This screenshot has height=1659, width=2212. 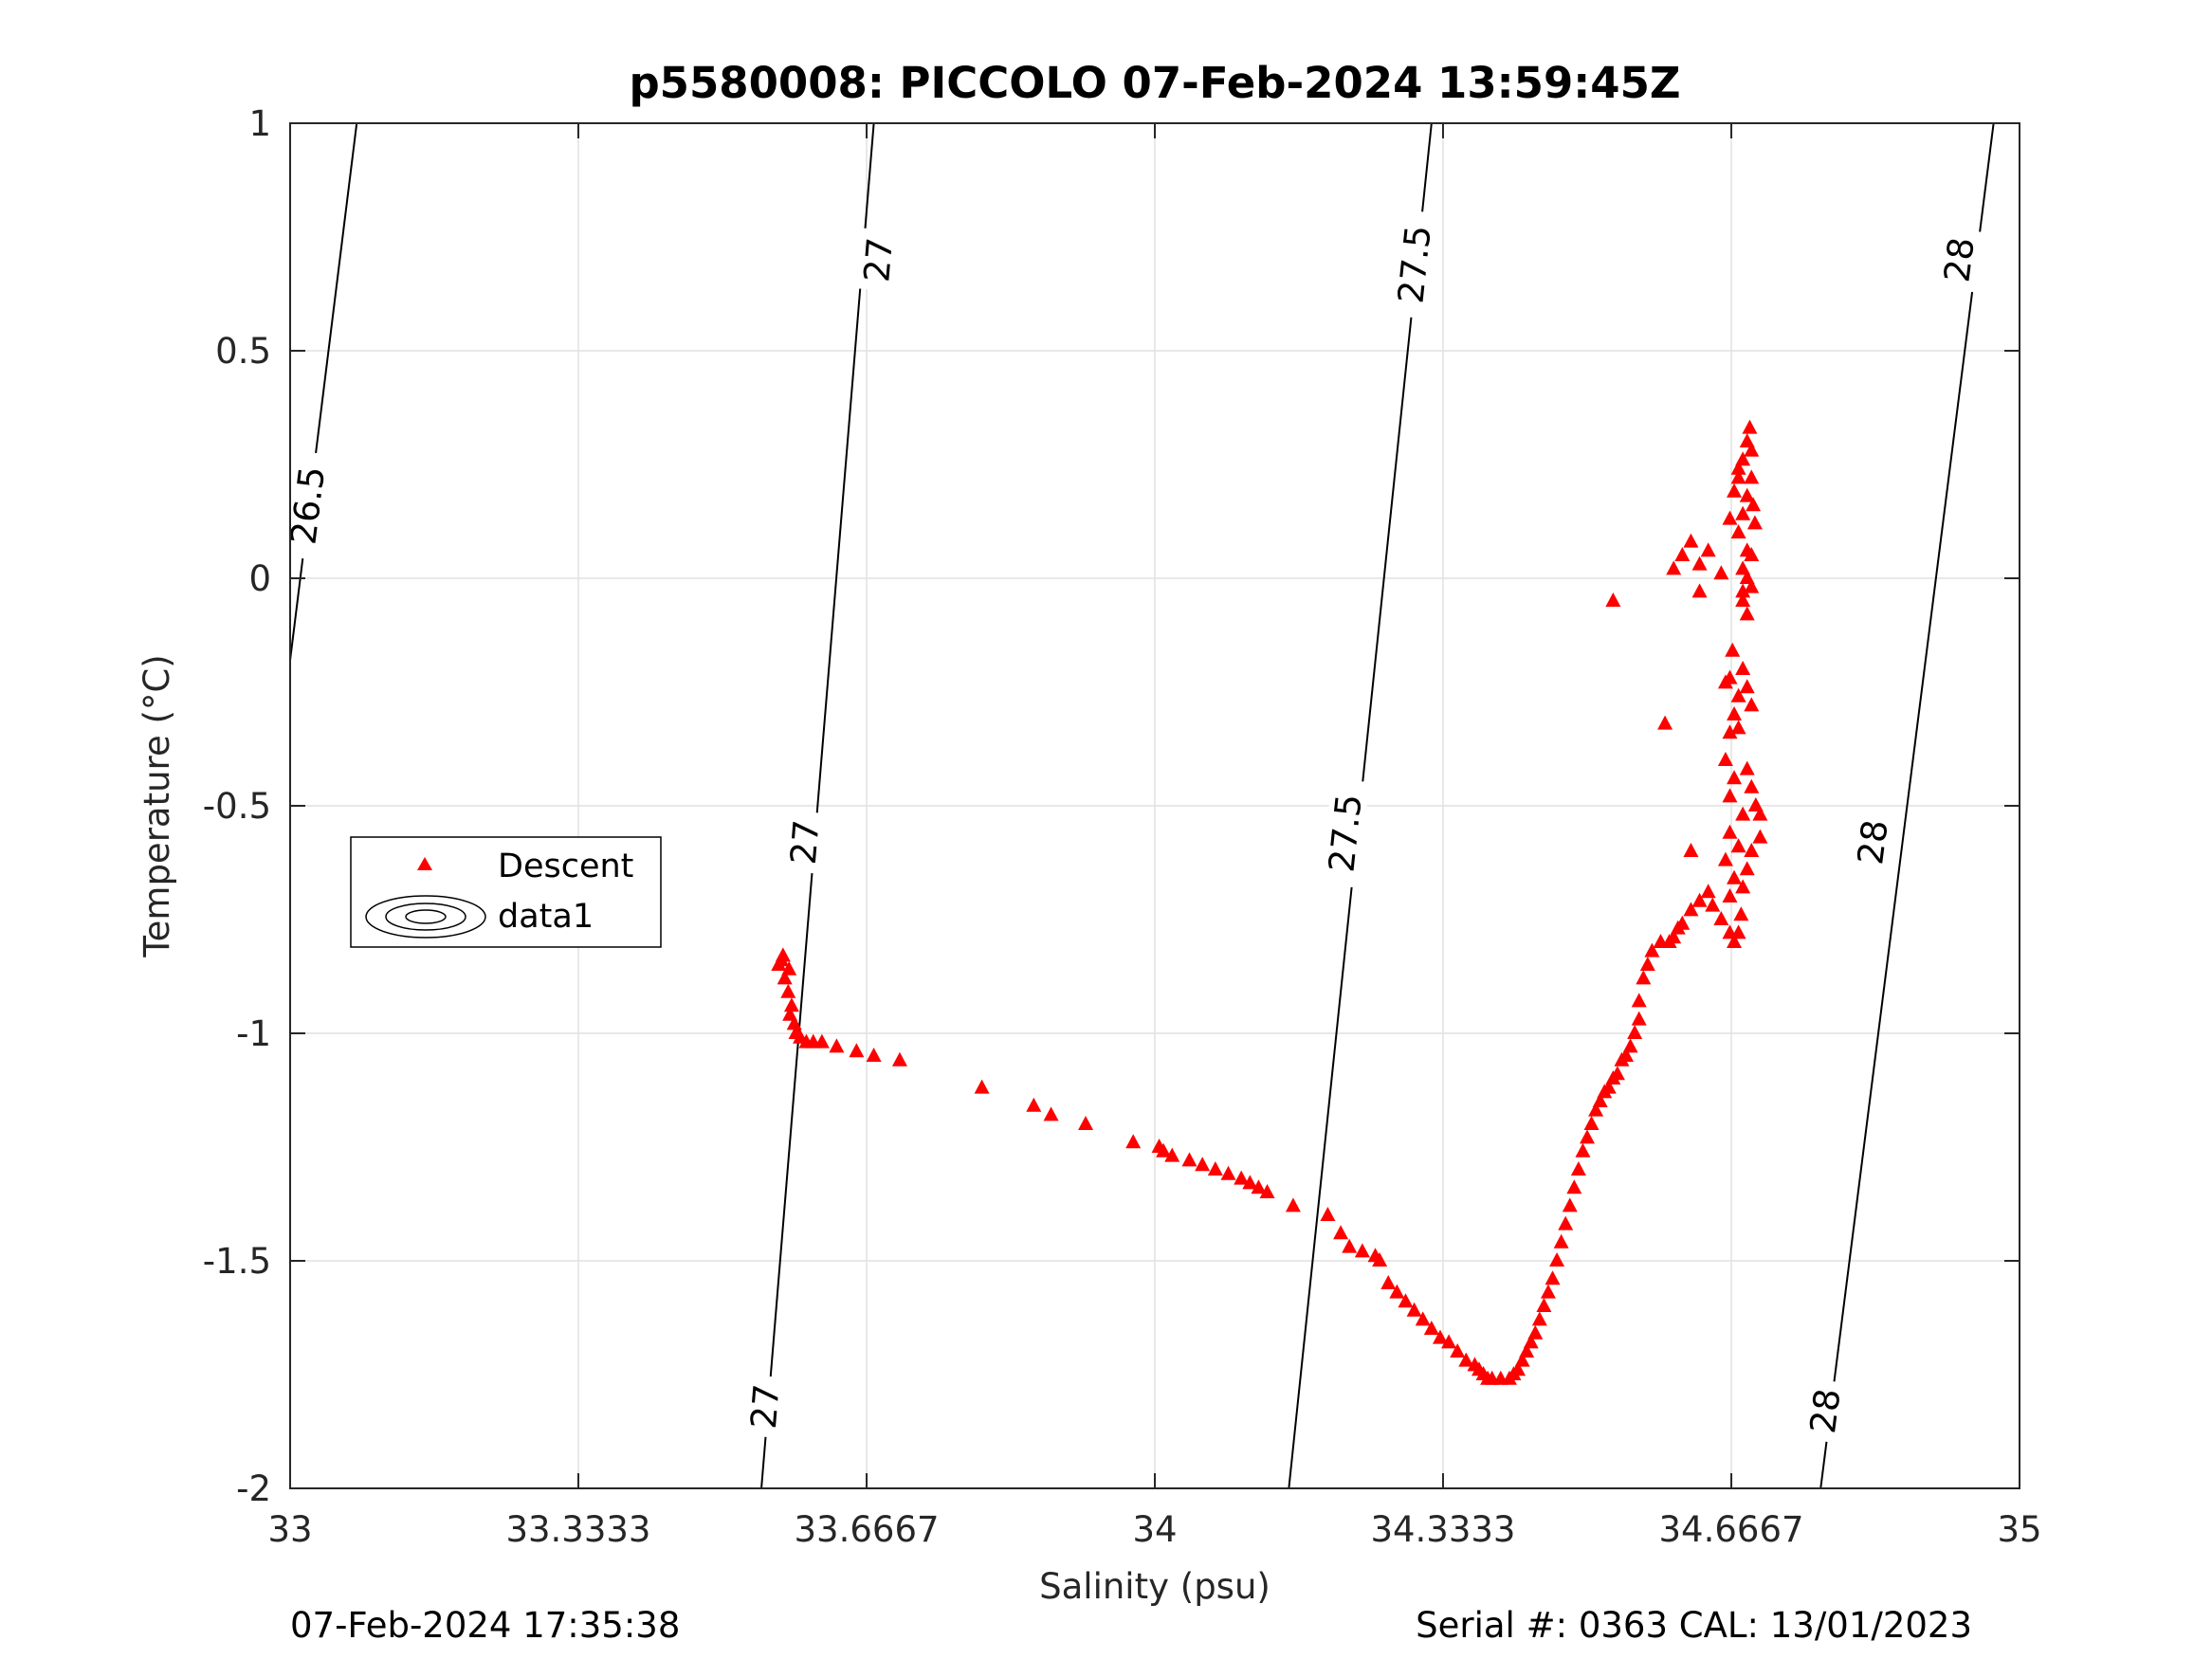 What do you see at coordinates (425, 917) in the screenshot?
I see `legend-contour-icon` at bounding box center [425, 917].